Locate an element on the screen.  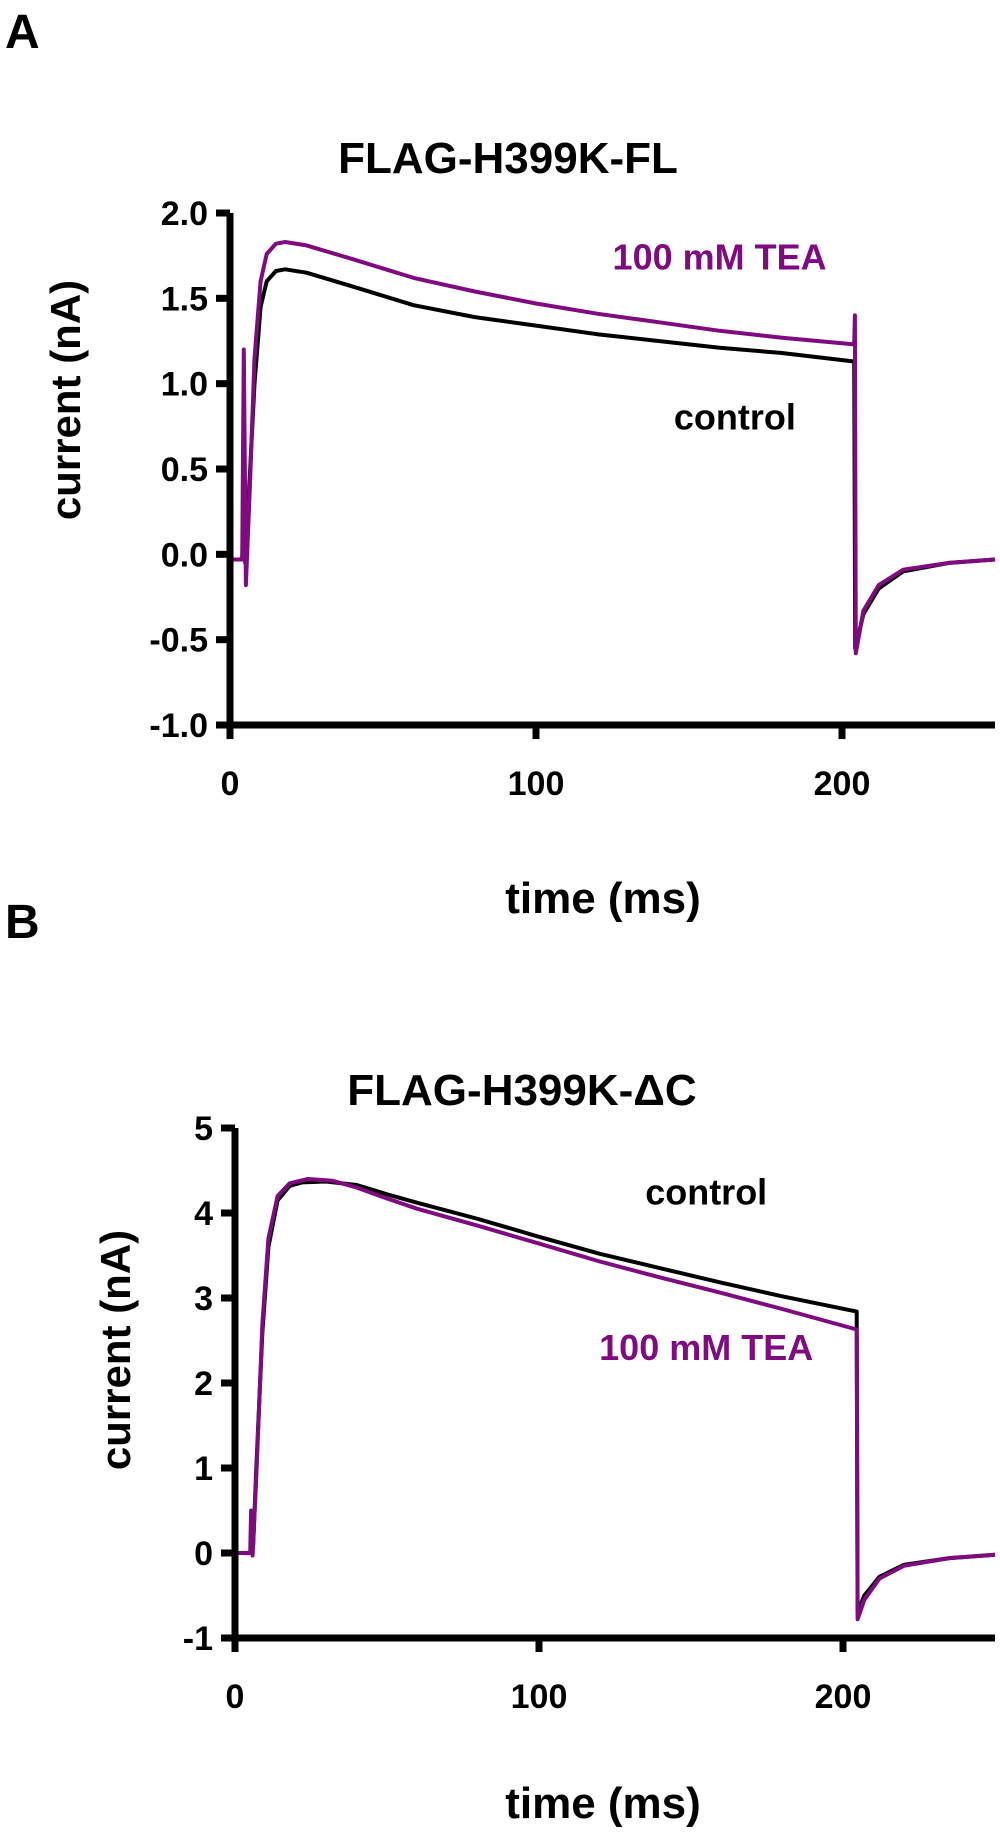
panel-a-x-tick-label: 0 is located at coordinates (230, 784).